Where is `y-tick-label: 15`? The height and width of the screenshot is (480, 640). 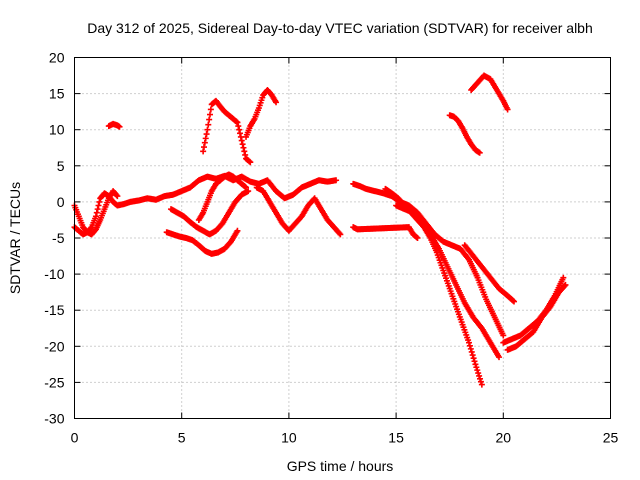 y-tick-label: 15 is located at coordinates (57, 94).